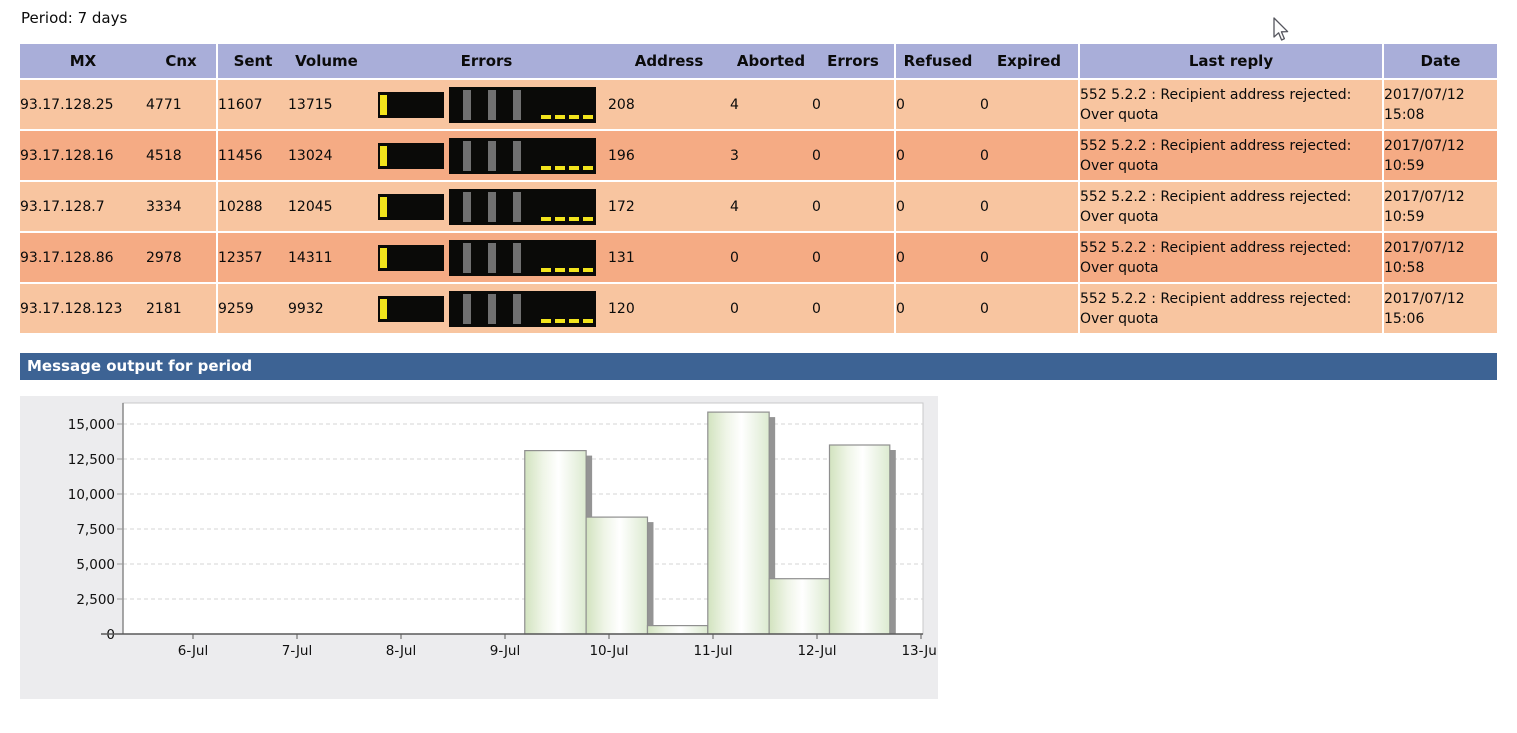 This screenshot has width=1517, height=733. Describe the element at coordinates (252, 307) in the screenshot. I see `cell-sent: 9259` at that location.